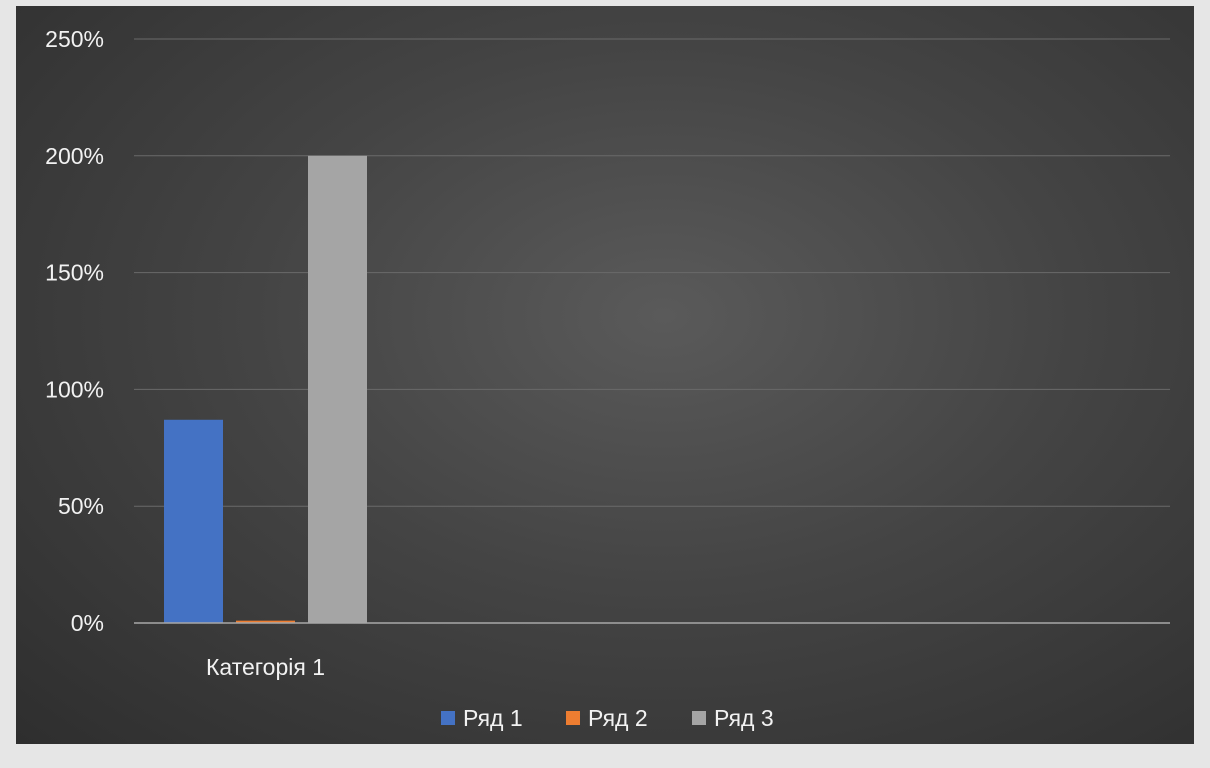 This screenshot has height=768, width=1210. Describe the element at coordinates (87, 623) in the screenshot. I see `y-tick-label: 0%` at that location.